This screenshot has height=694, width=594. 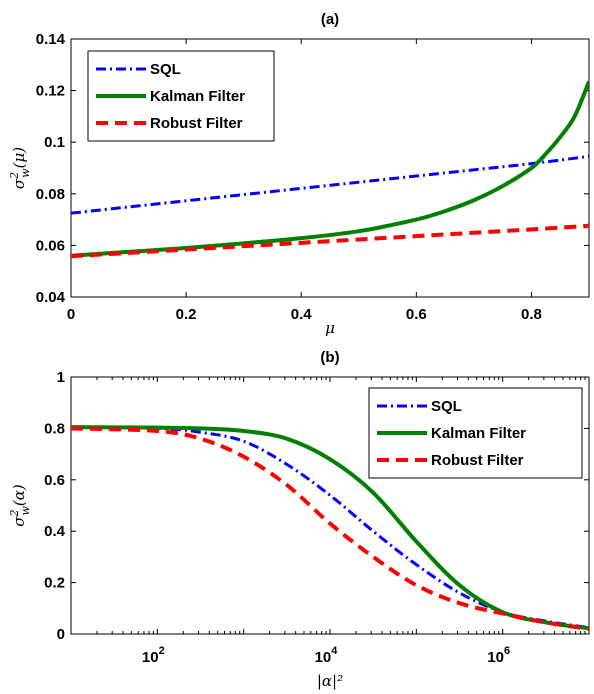 I want to click on series-line-robust-filter, so click(x=330, y=241).